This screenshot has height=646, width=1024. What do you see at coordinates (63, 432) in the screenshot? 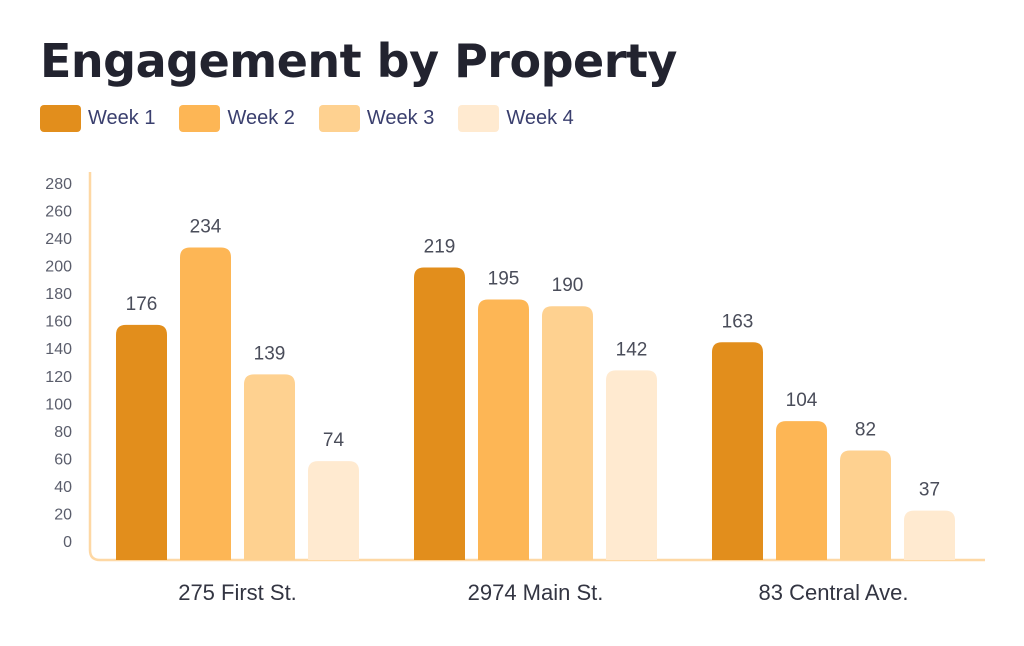
I see `y-tick-label: 80` at bounding box center [63, 432].